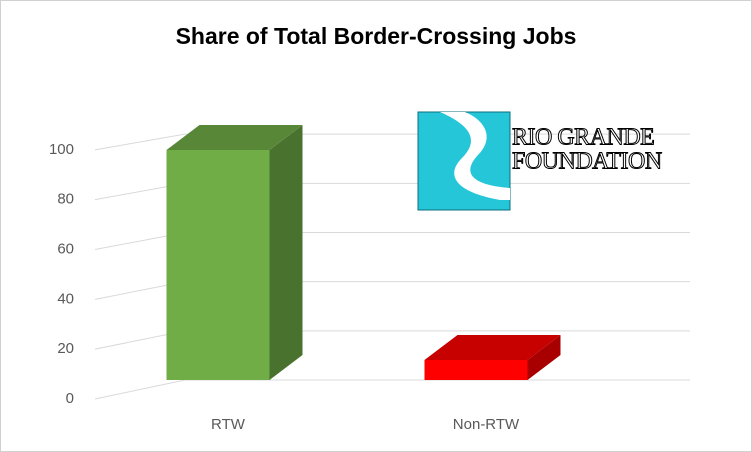 This screenshot has width=752, height=452. I want to click on y-tick-label: 80, so click(65, 199).